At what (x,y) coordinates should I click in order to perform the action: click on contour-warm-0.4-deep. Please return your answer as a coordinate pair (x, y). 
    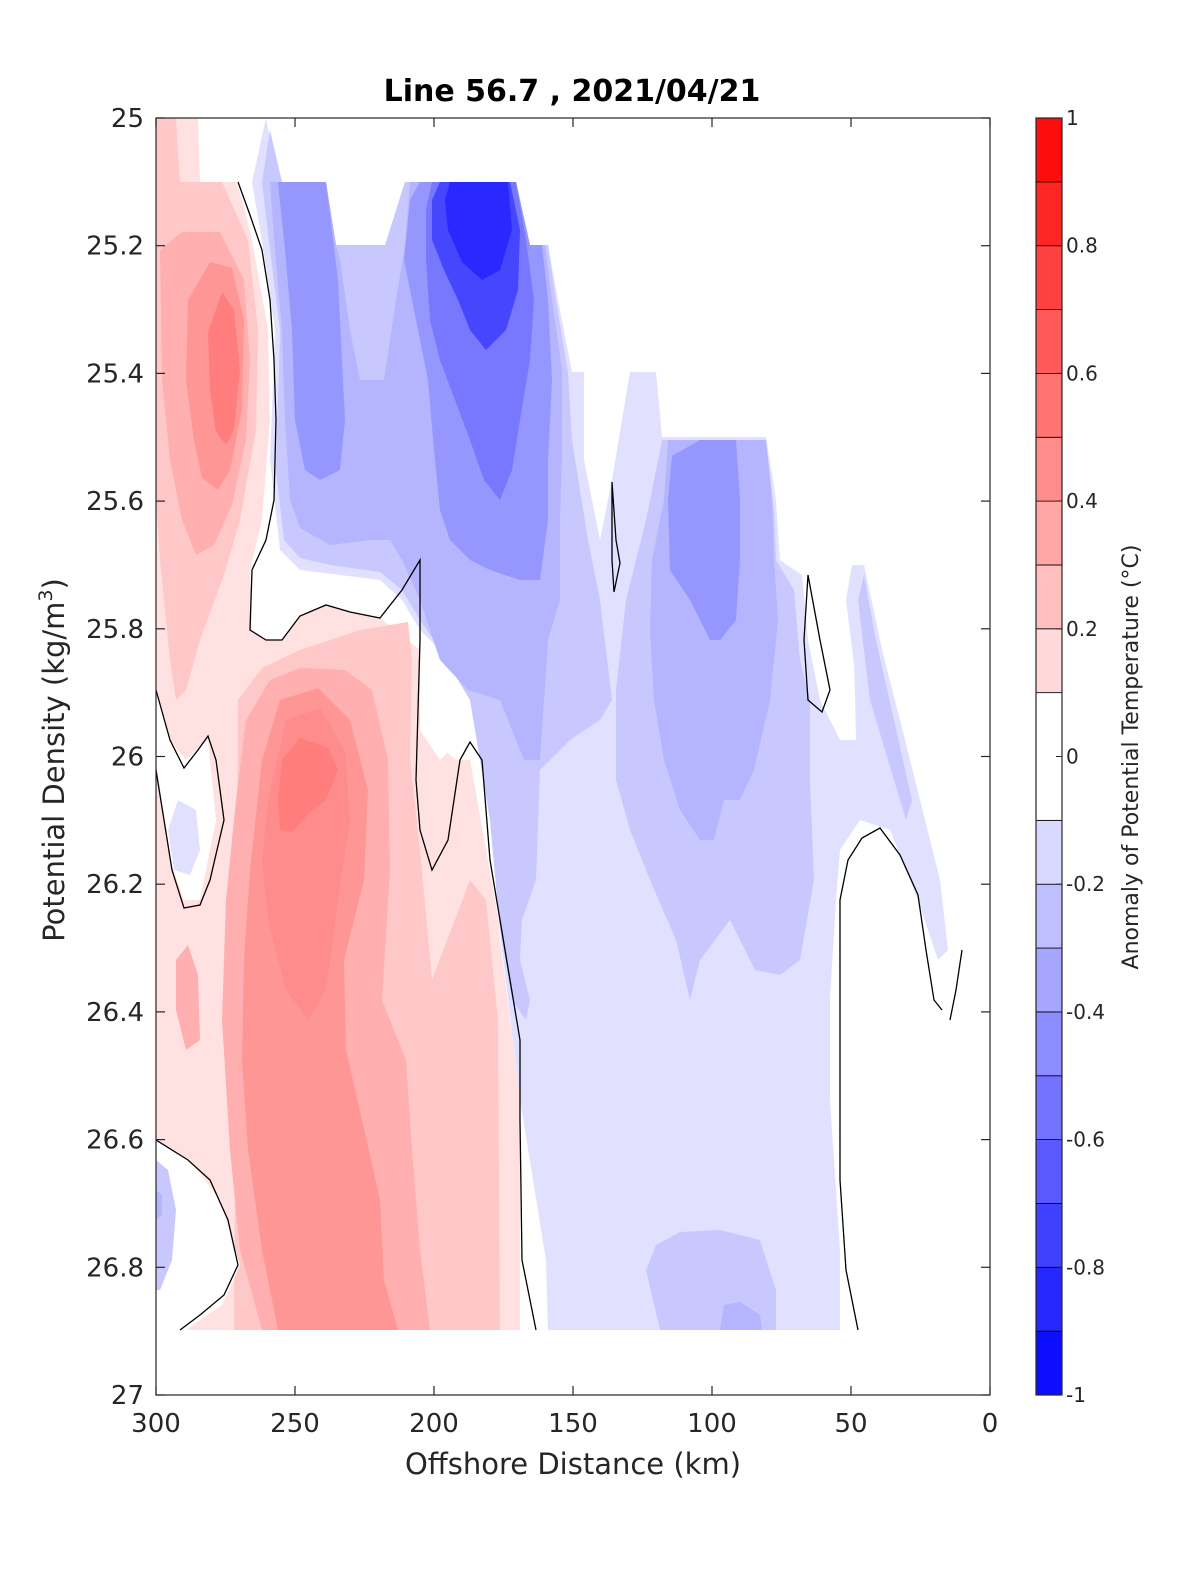
    Looking at the image, I should click on (338, 1220).